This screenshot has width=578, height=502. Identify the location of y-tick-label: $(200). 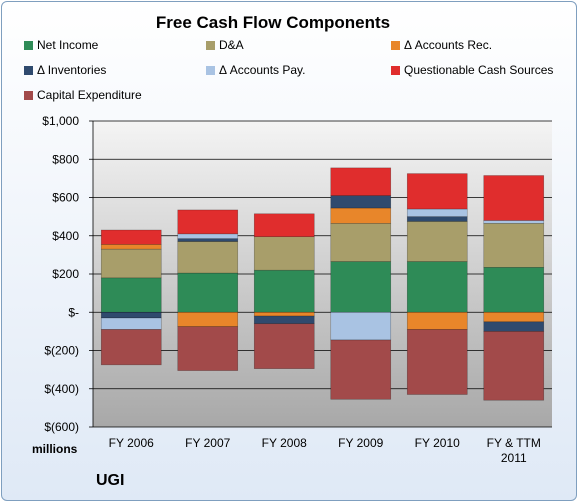
(61, 351).